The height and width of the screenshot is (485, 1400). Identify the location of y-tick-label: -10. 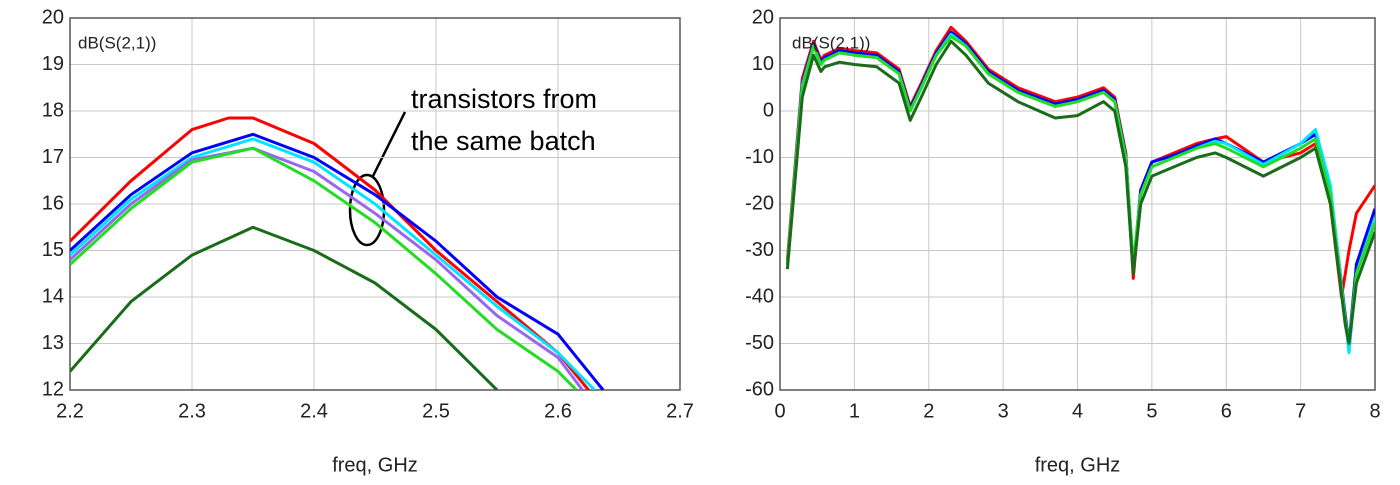
(759, 157).